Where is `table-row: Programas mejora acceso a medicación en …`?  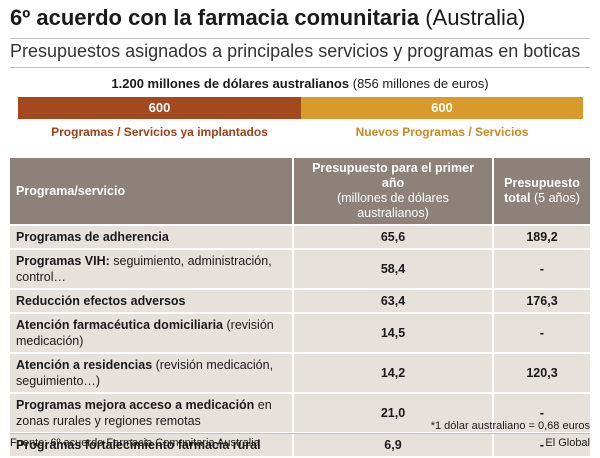
table-row: Programas mejora acceso a medicación en … is located at coordinates (300, 413).